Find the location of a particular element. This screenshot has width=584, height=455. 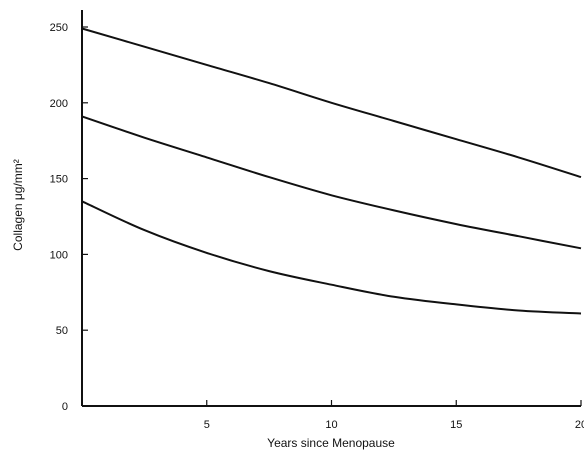

y-tick-label: 0 is located at coordinates (65, 407).